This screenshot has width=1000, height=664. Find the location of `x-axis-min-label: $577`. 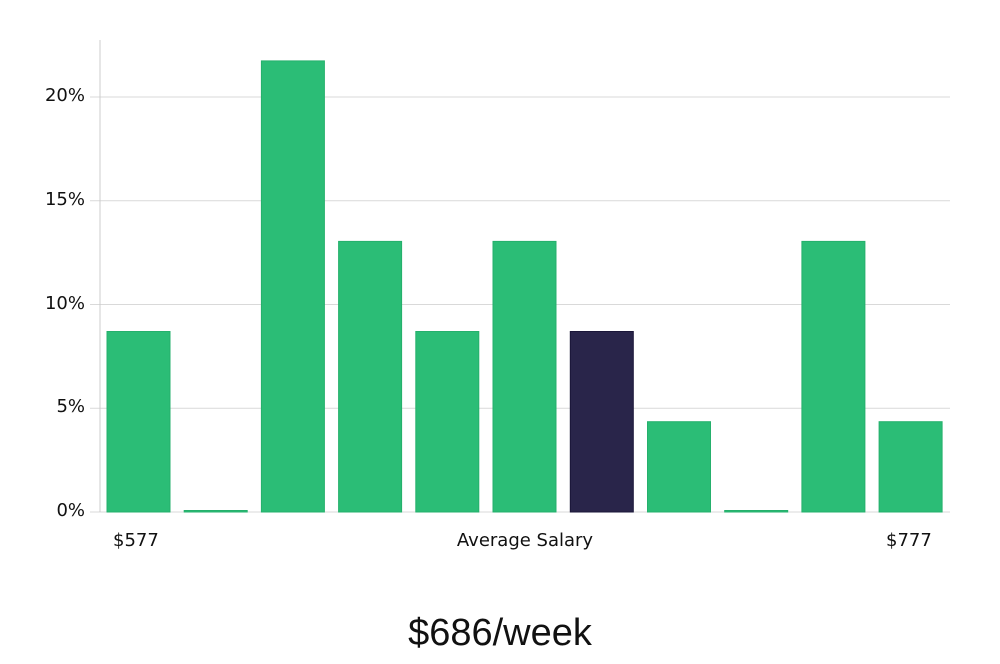

x-axis-min-label: $577 is located at coordinates (136, 540).